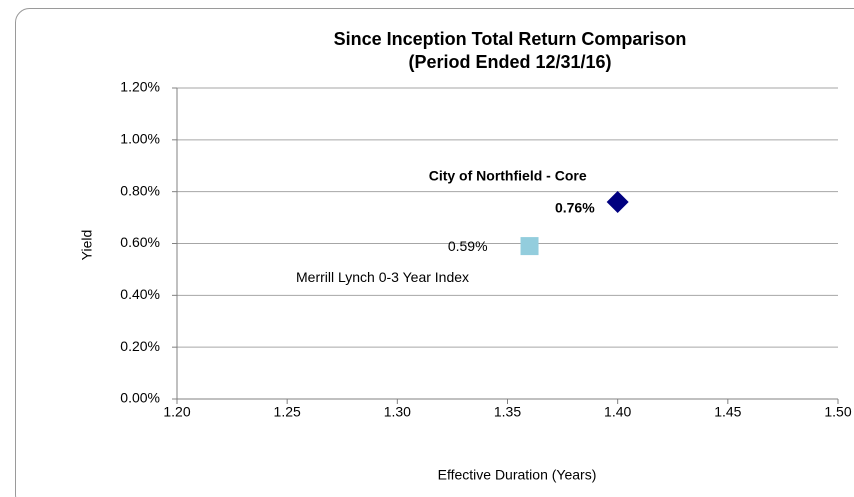 This screenshot has height=497, width=854. Describe the element at coordinates (287, 412) in the screenshot. I see `x-tick-label: 1.25` at that location.